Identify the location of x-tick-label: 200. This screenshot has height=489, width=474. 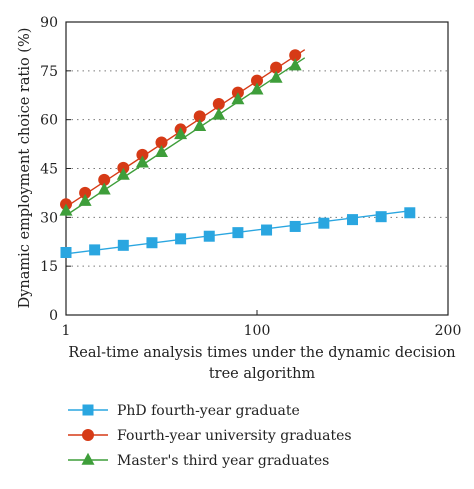
(448, 331).